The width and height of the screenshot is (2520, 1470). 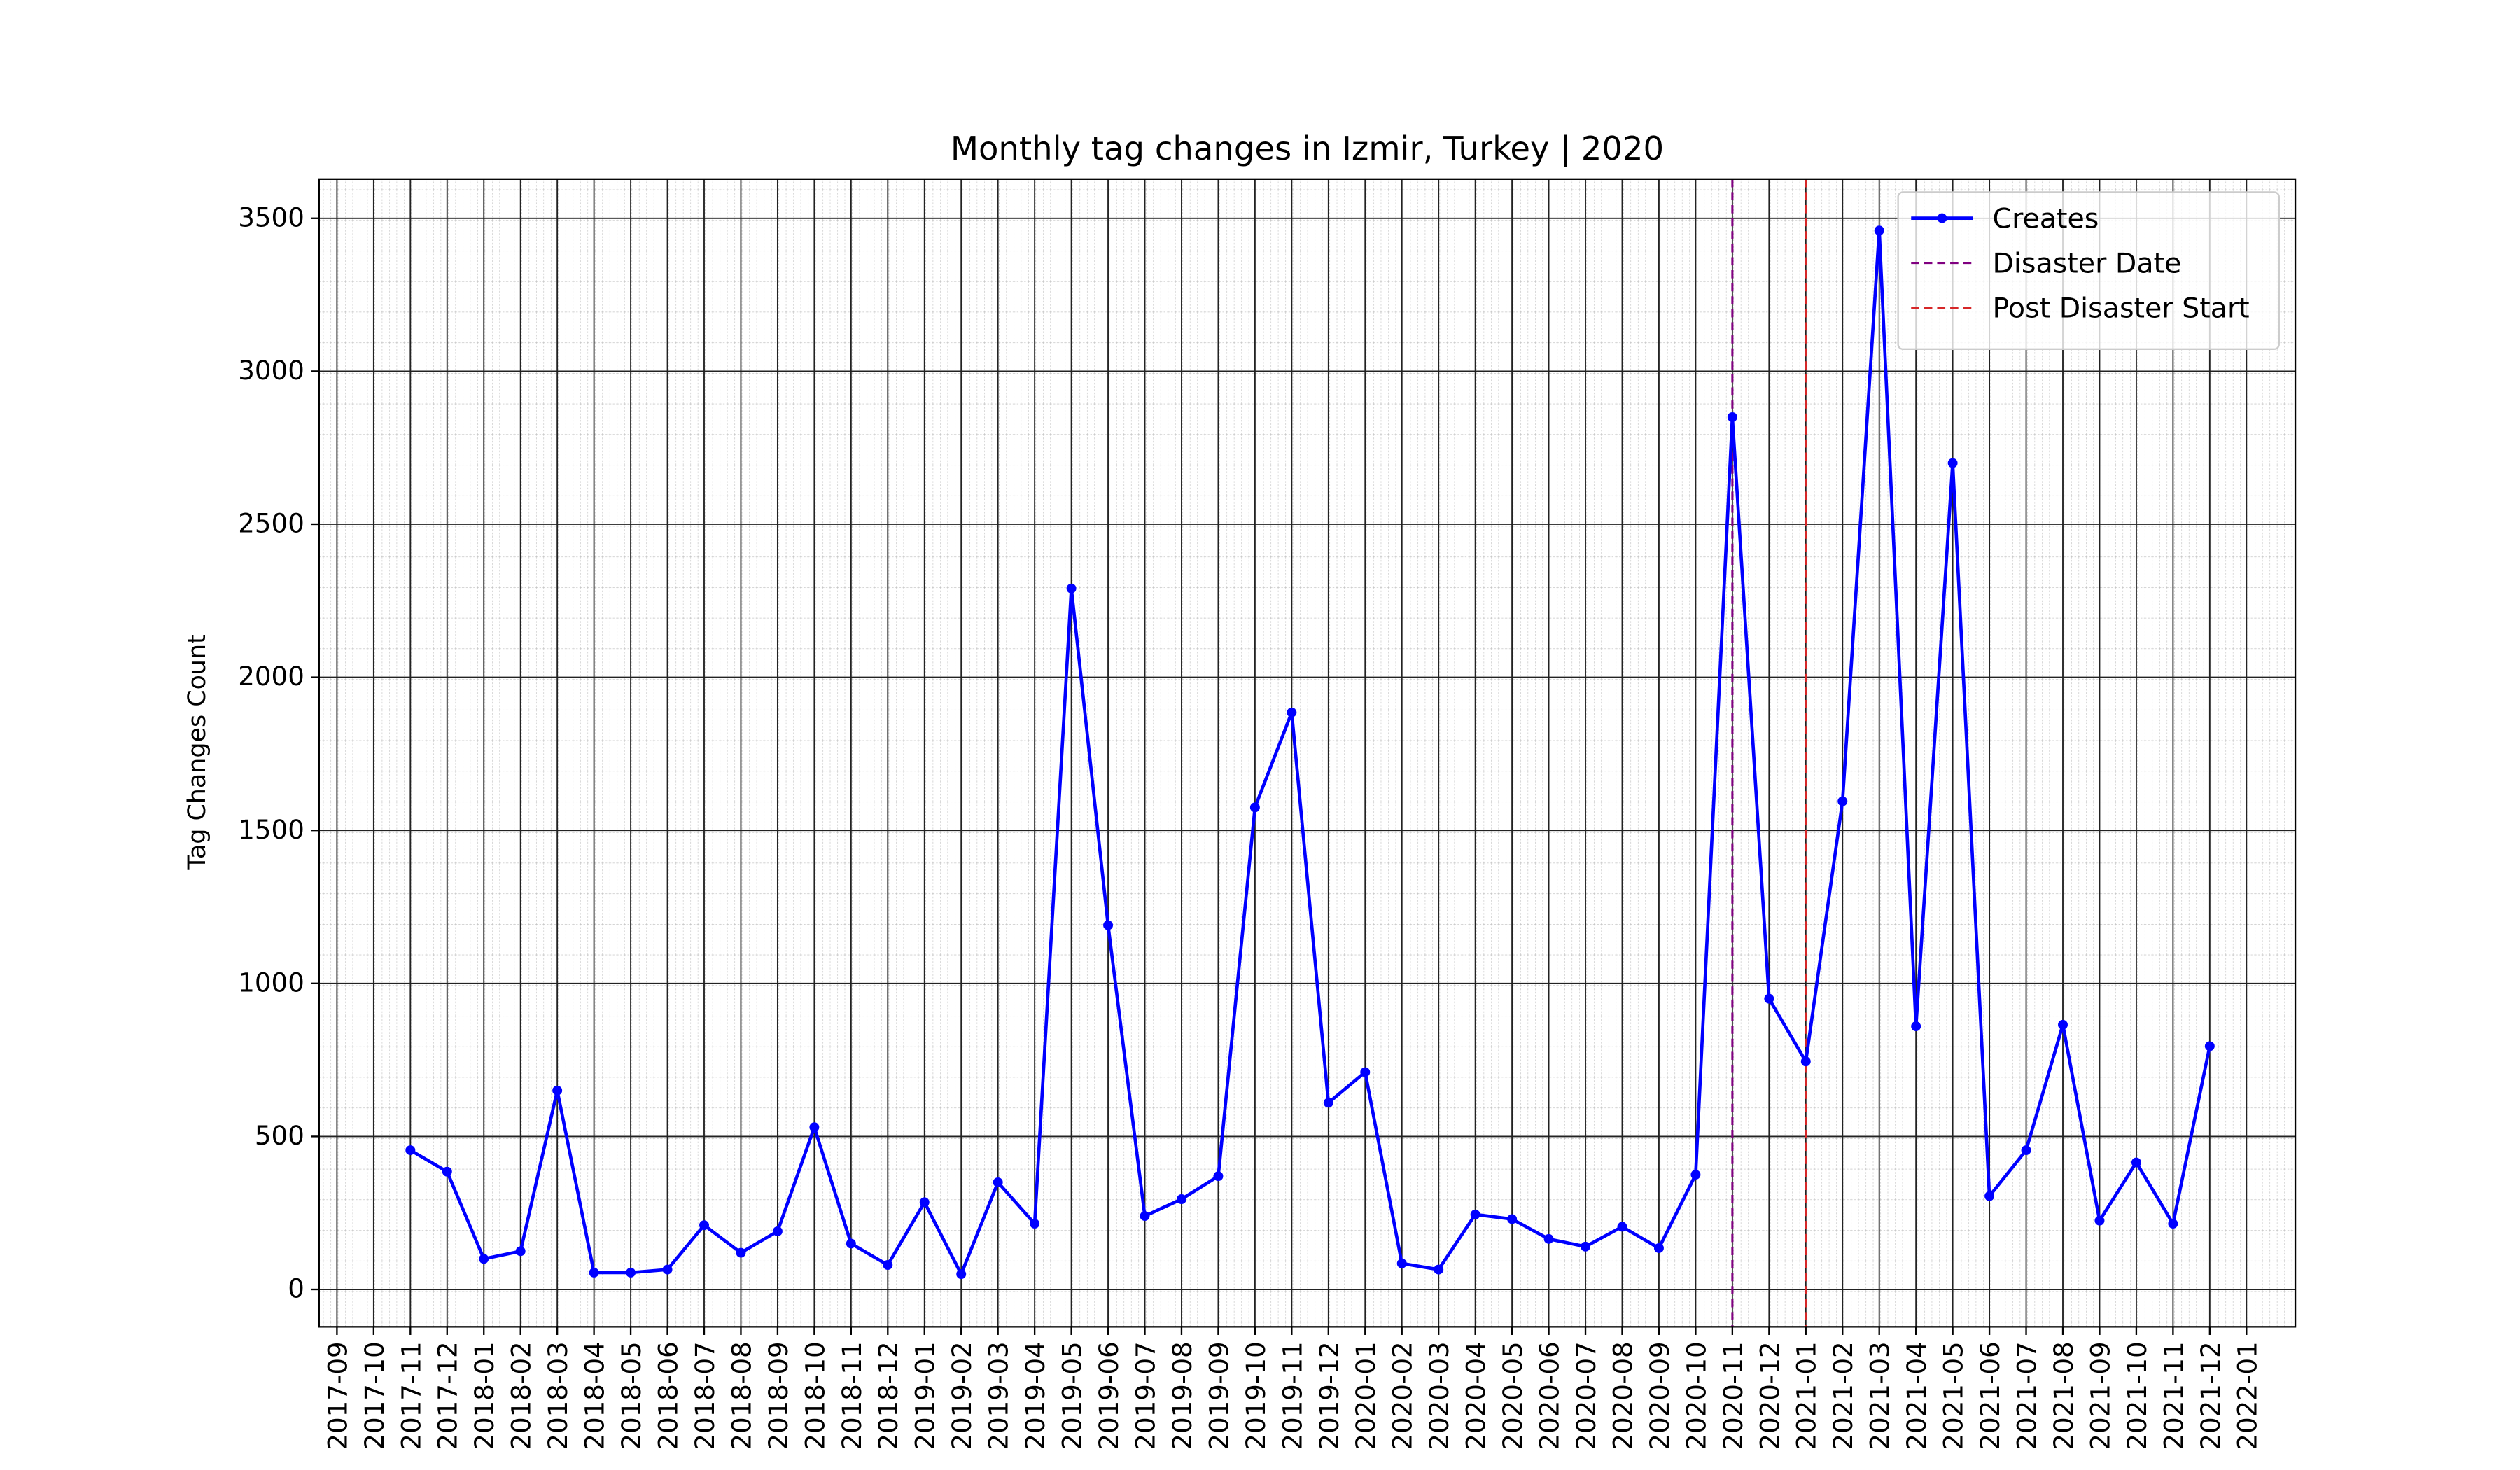 I want to click on y-tick-label: 2500, so click(x=271, y=523).